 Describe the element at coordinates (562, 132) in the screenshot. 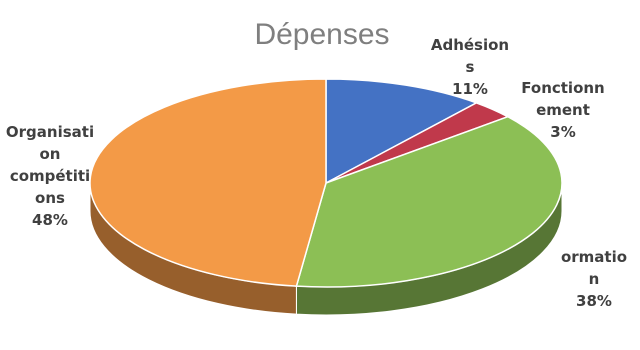

I see `slice-label-line: 3%` at that location.